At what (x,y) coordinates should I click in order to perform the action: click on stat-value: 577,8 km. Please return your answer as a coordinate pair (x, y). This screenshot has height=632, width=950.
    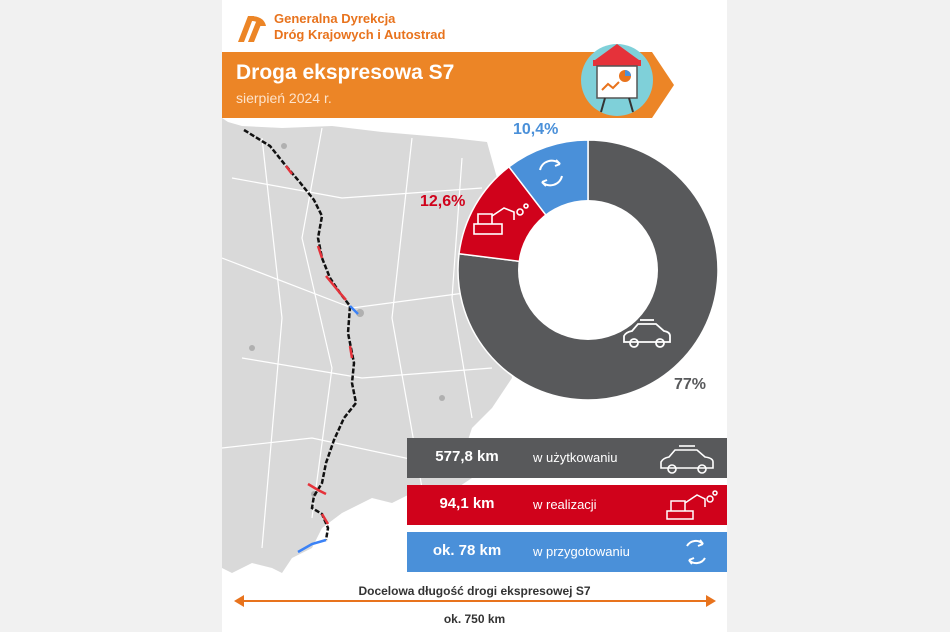
    Looking at the image, I should click on (467, 456).